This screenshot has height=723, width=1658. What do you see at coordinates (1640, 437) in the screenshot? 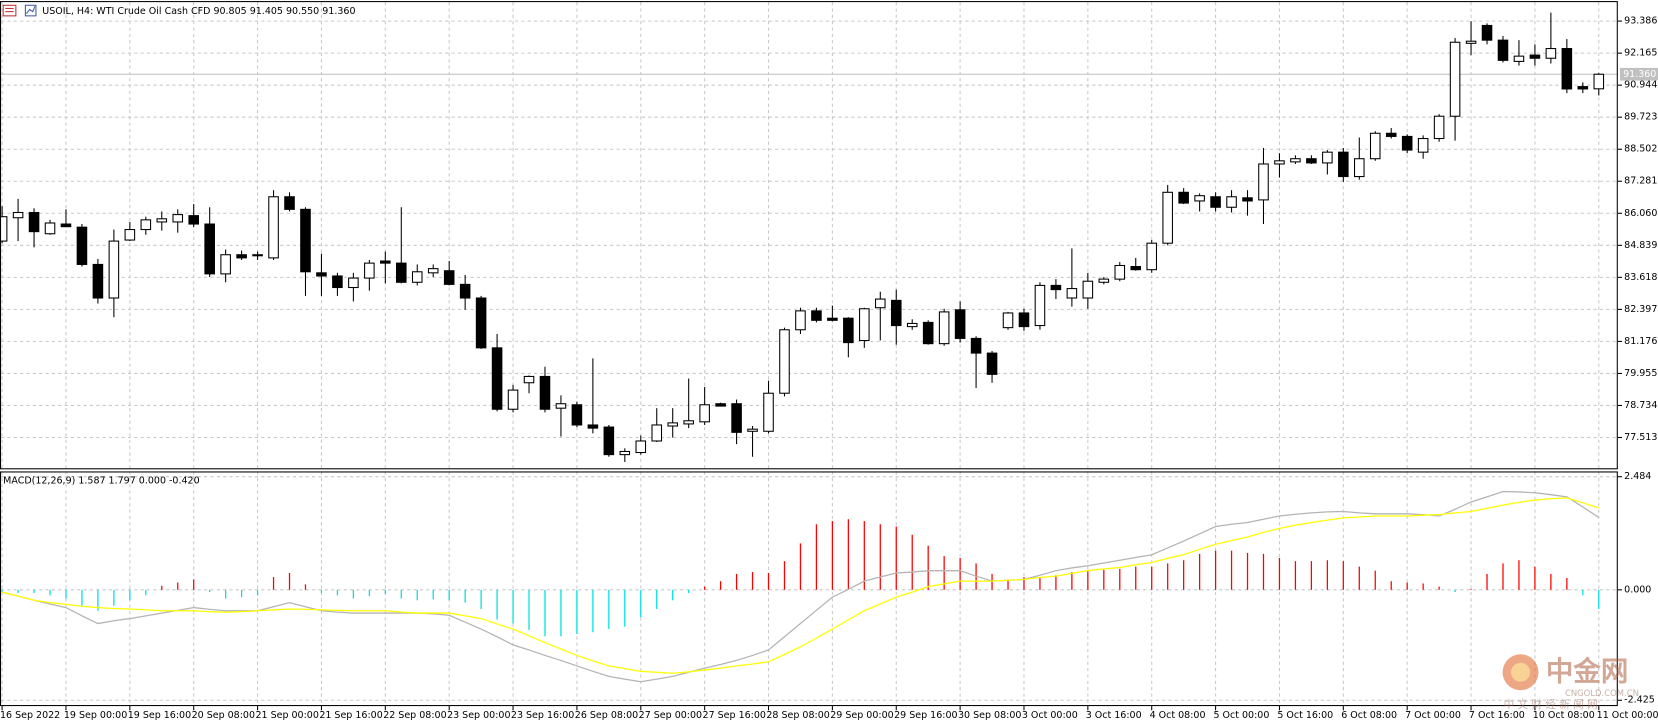
I see `y-tick-label: 77.513` at bounding box center [1640, 437].